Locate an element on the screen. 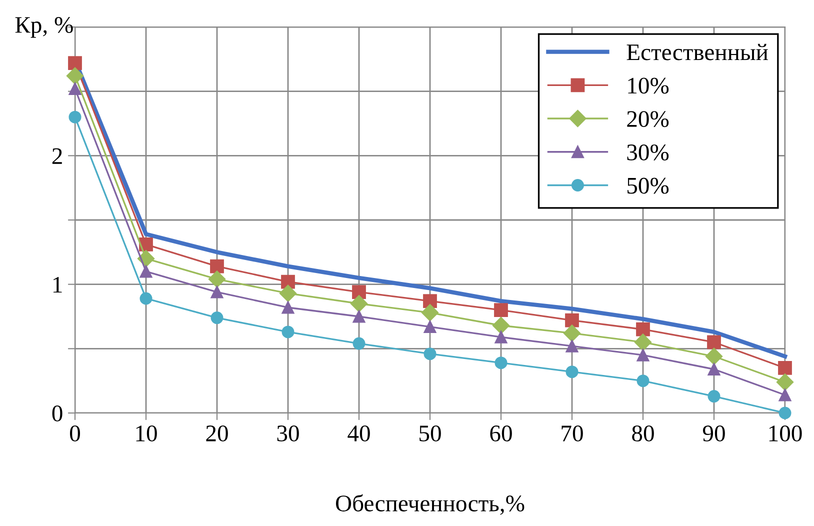 This screenshot has height=526, width=814. legend-label: 30% is located at coordinates (648, 152).